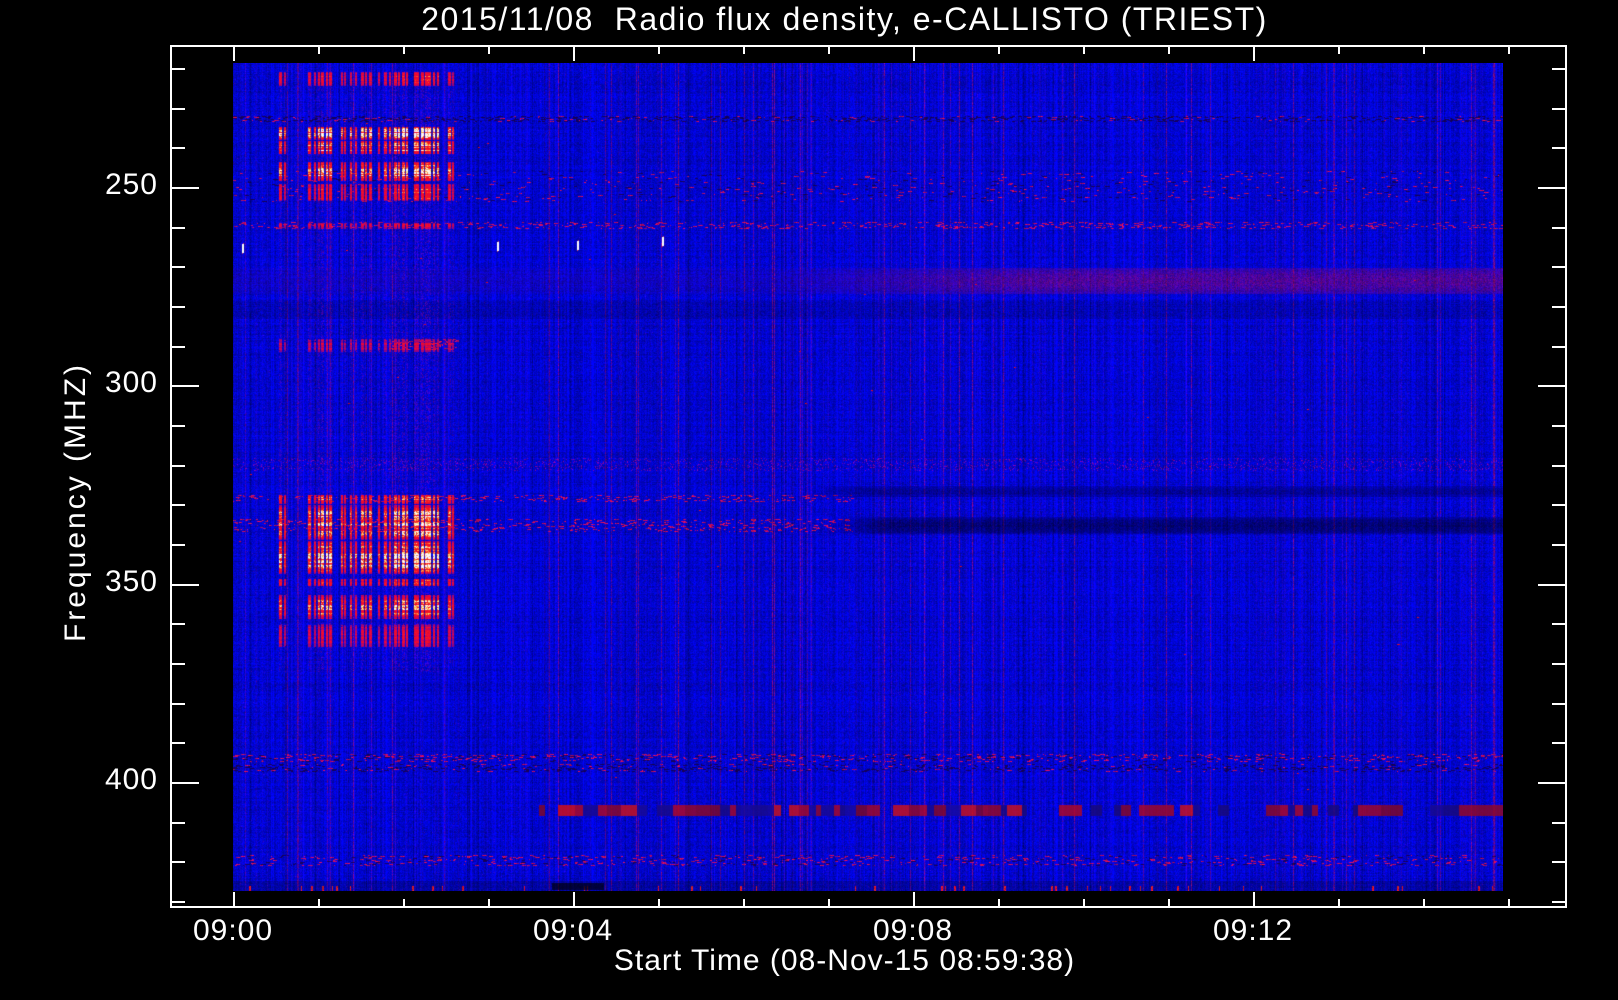  I want to click on x-axis-title: Start Time (08-Nov-15 08:59:38), so click(844, 960).